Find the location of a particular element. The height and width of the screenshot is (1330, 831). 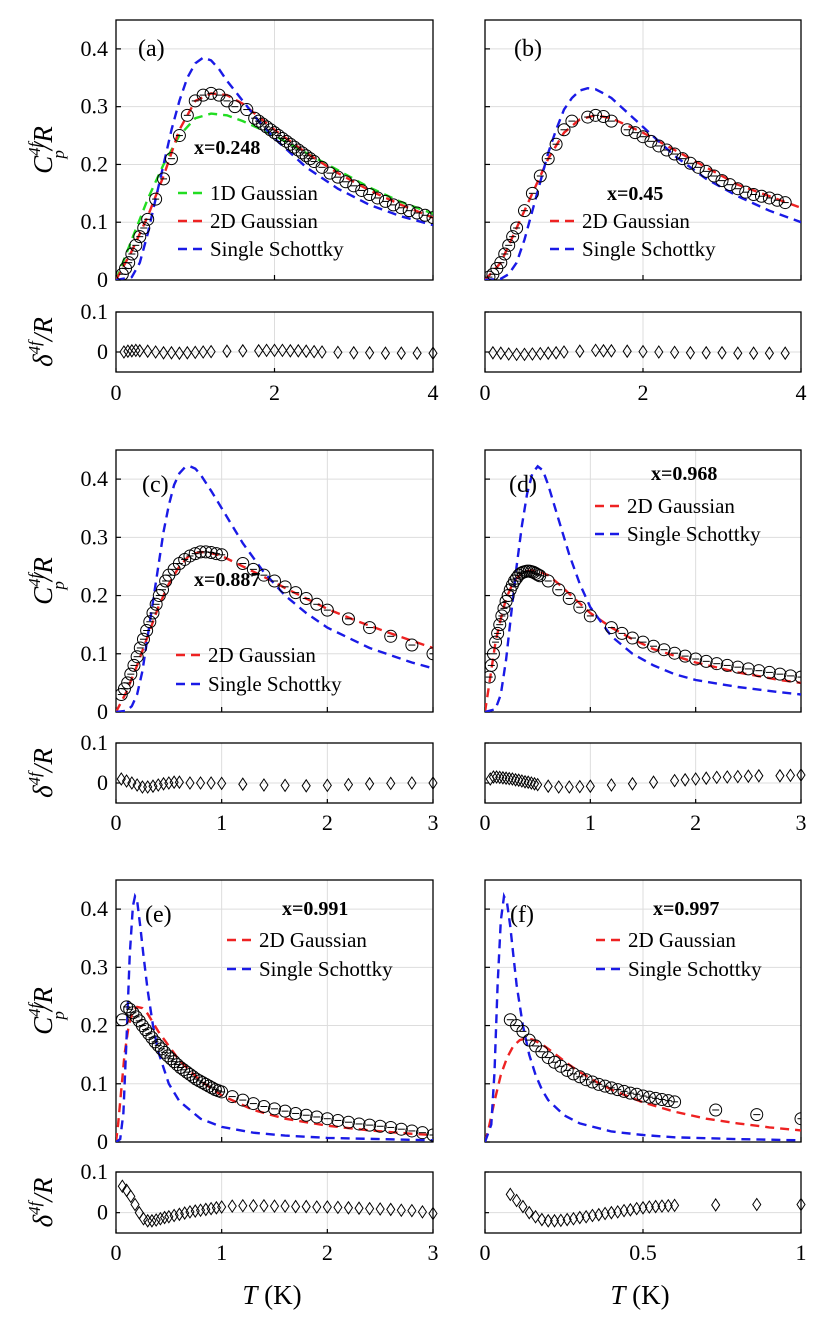

legend-entry: Single Schottky is located at coordinates (679, 969).